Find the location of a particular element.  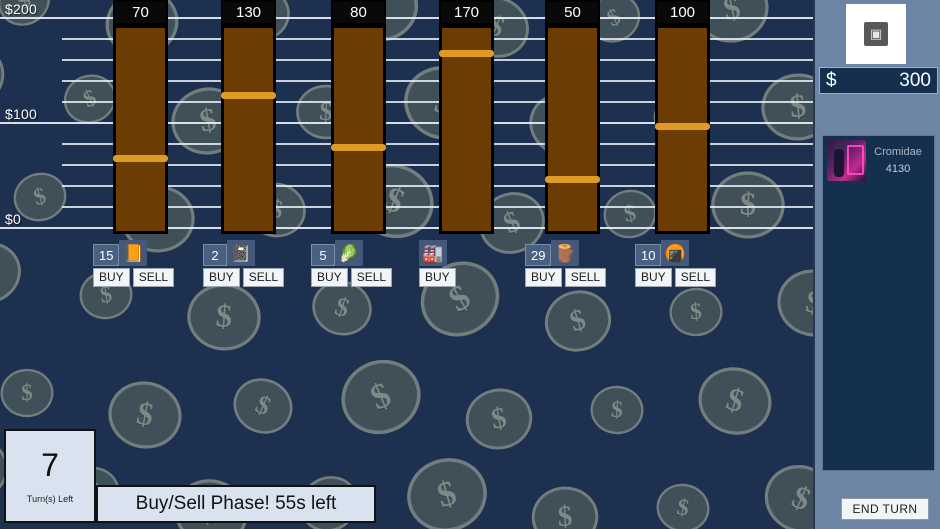

oil-barrel-icon: 🪵 is located at coordinates (565, 253).